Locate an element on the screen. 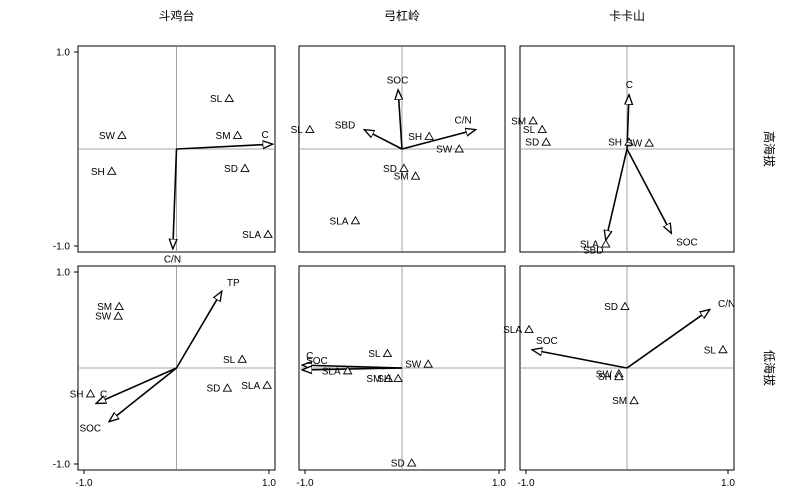  vector-label: TP is located at coordinates (233, 283).